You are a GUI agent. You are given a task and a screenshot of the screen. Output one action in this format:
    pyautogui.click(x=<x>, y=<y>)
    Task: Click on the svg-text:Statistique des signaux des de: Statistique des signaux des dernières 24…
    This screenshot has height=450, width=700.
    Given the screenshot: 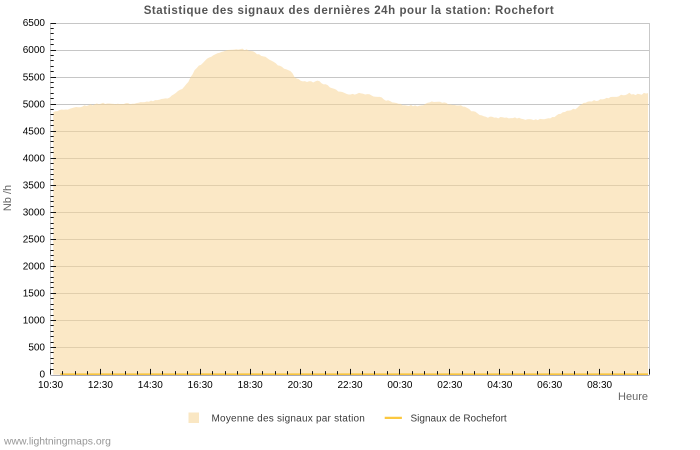 What is the action you would take?
    pyautogui.click(x=349, y=11)
    